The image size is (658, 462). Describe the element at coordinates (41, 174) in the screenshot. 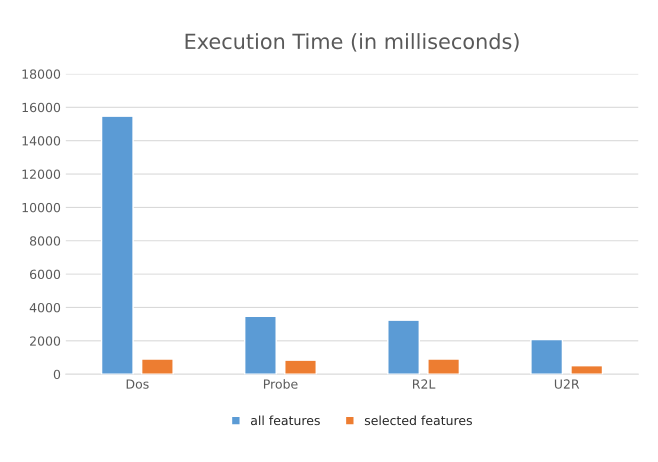

I see `y-tick-label: 12000` at that location.